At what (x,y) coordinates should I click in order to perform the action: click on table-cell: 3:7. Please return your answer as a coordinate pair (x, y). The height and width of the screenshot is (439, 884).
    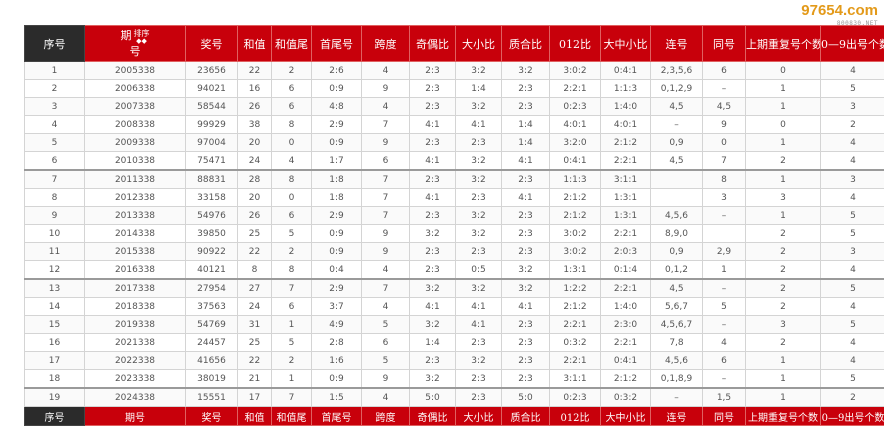
    Looking at the image, I should click on (336, 306).